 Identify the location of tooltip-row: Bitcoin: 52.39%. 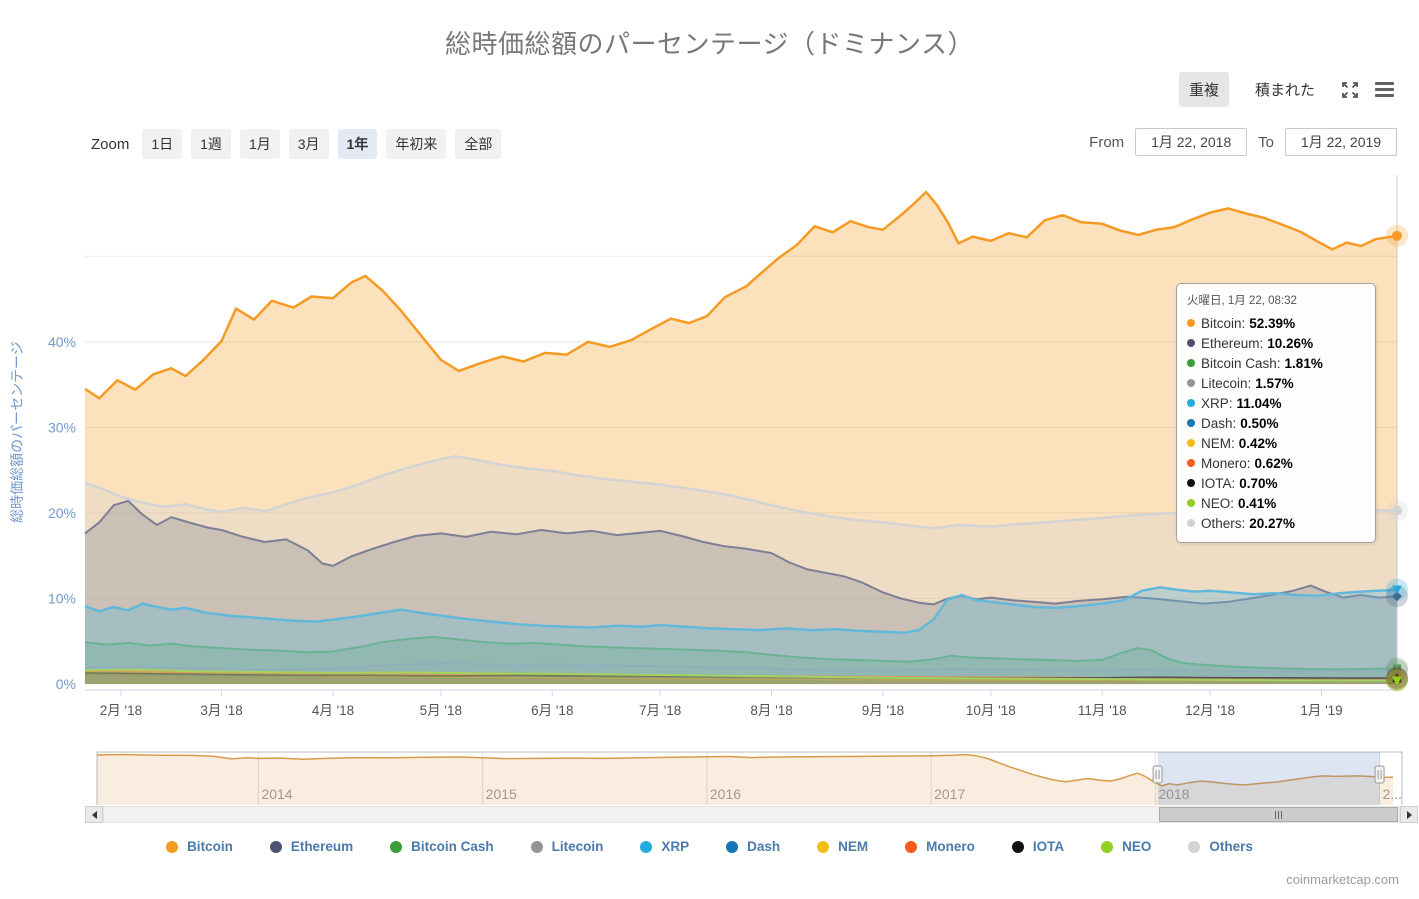
(1276, 323).